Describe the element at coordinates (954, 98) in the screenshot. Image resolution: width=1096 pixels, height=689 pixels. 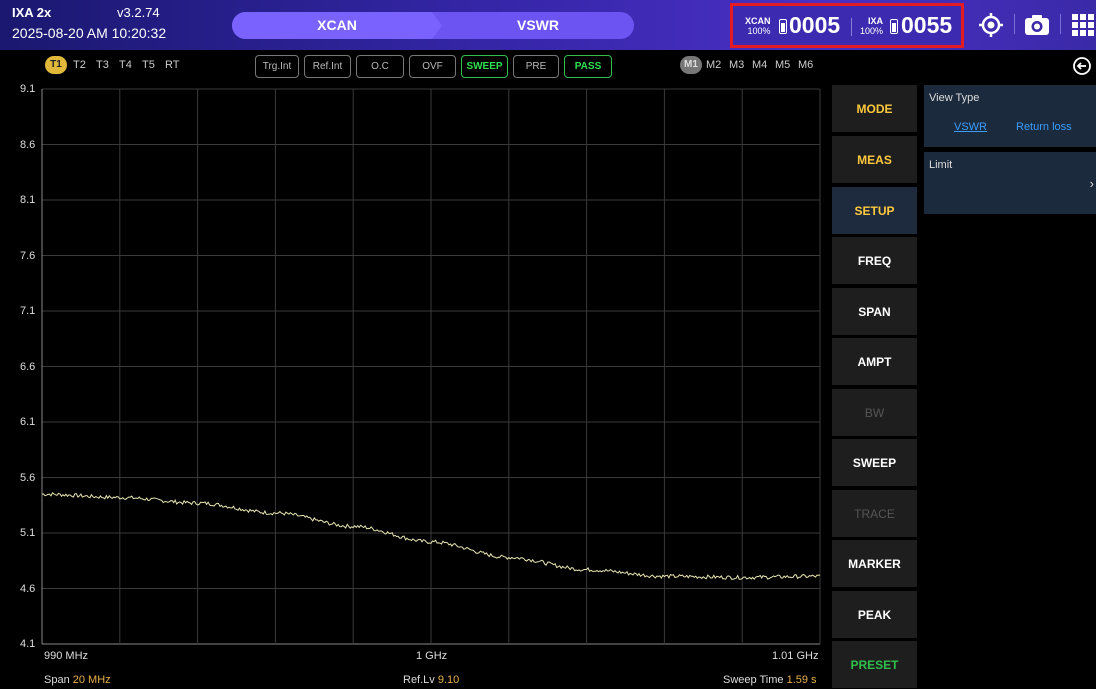
I see `view-type-label: View Type` at that location.